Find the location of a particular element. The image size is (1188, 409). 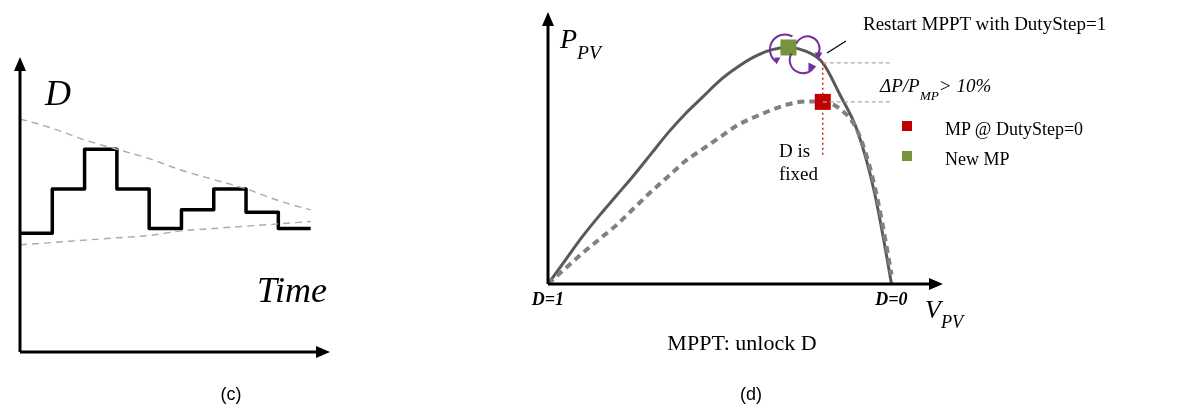

x-tick-label: D=1 is located at coordinates (547, 299).